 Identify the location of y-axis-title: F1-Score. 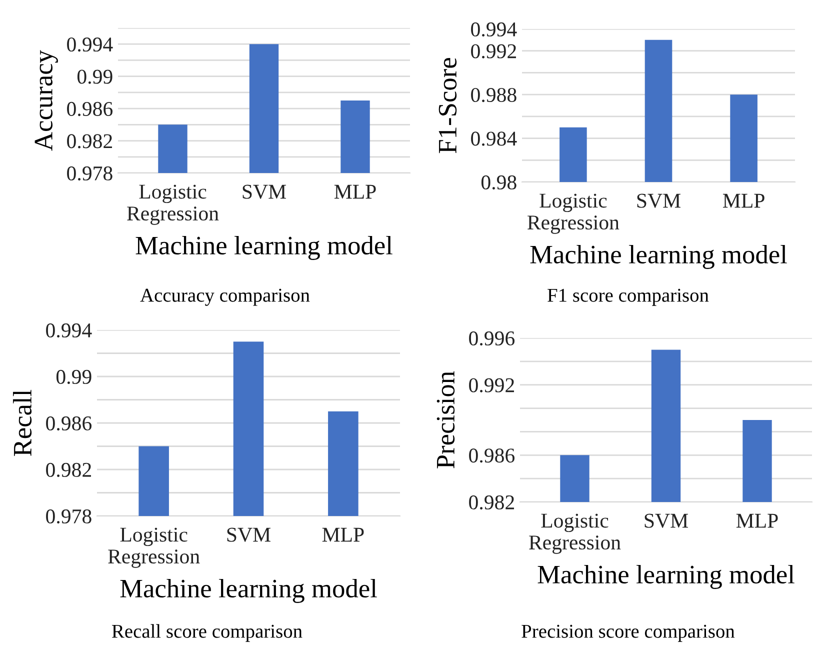
(447, 106).